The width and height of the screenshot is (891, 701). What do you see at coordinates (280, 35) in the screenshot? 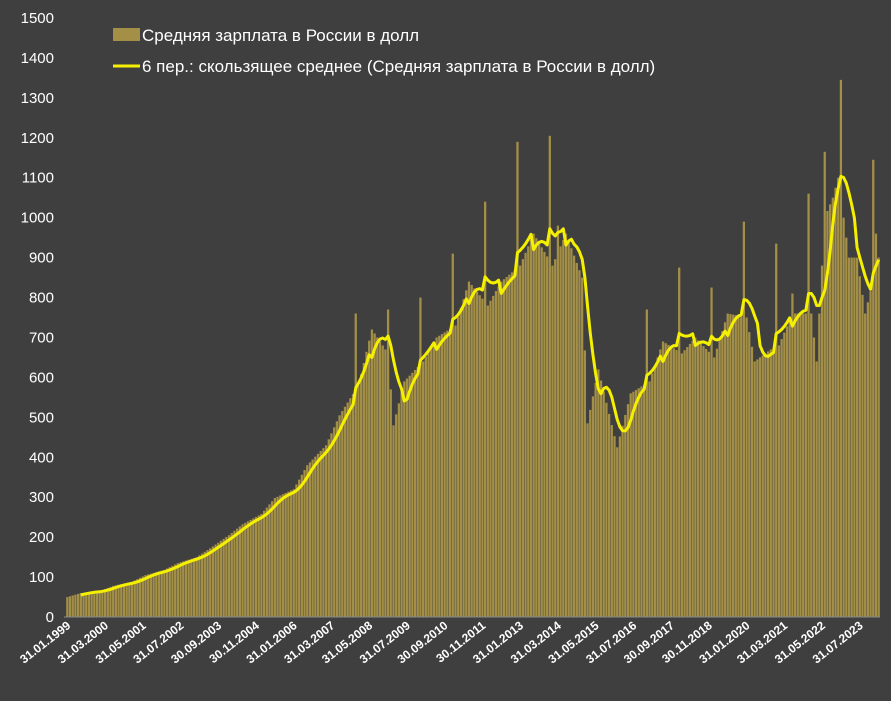
I see `legend-bar-label: Средняя зарплата в России в долл` at bounding box center [280, 35].